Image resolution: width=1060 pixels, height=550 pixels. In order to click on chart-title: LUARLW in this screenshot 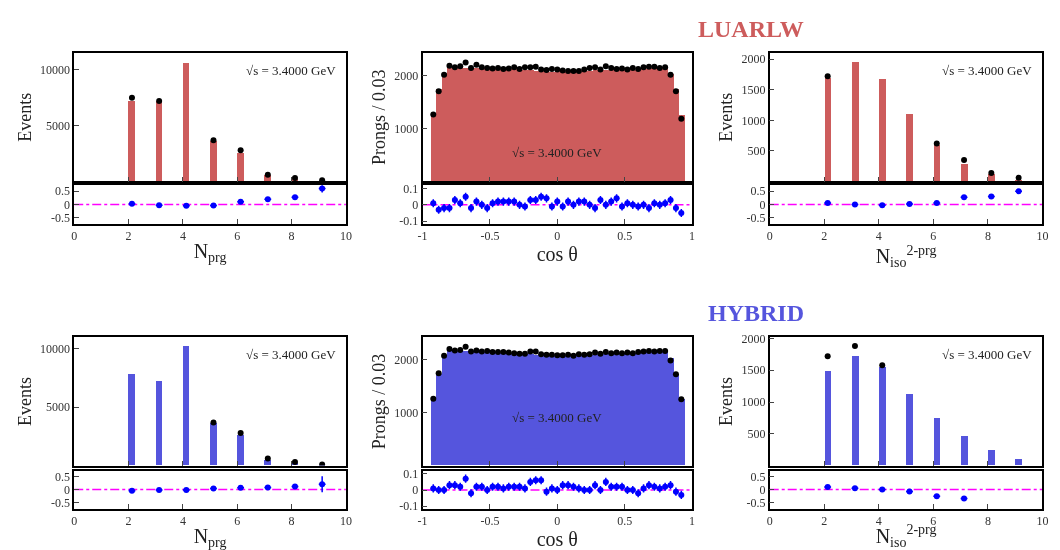, I will do `click(751, 29)`.